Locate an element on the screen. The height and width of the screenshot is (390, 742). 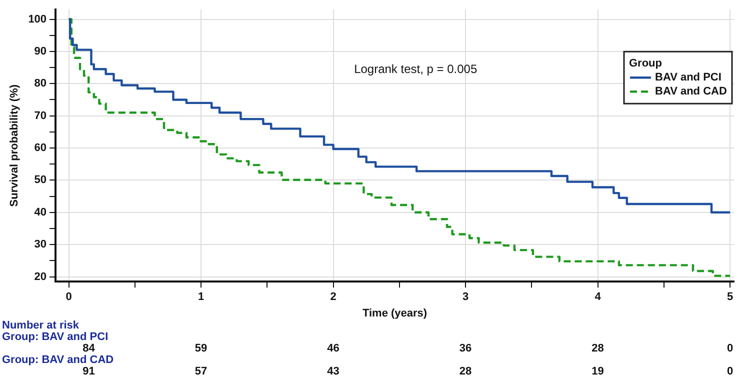
text: 43 is located at coordinates (333, 372).